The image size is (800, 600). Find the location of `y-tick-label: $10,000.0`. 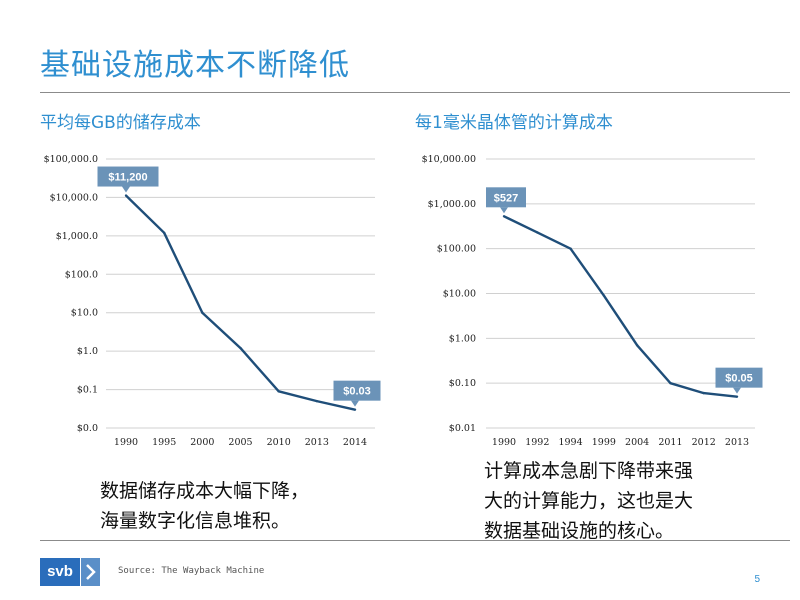

y-tick-label: $10,000.0 is located at coordinates (74, 197).